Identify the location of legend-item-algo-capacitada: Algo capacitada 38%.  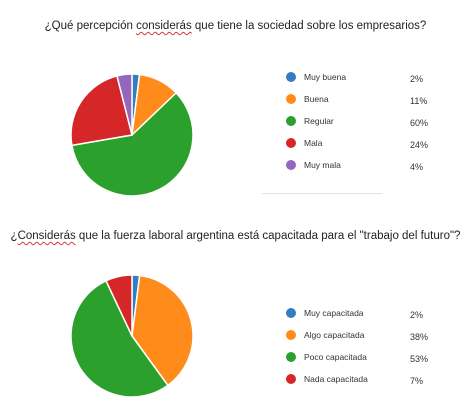
(357, 339).